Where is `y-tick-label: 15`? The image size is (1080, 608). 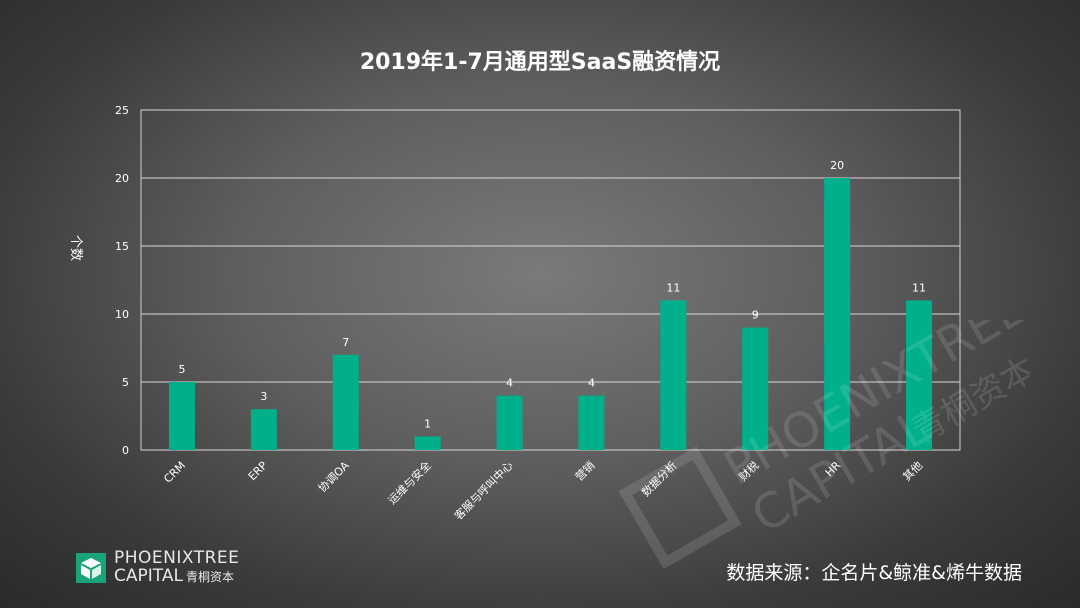
y-tick-label: 15 is located at coordinates (122, 246).